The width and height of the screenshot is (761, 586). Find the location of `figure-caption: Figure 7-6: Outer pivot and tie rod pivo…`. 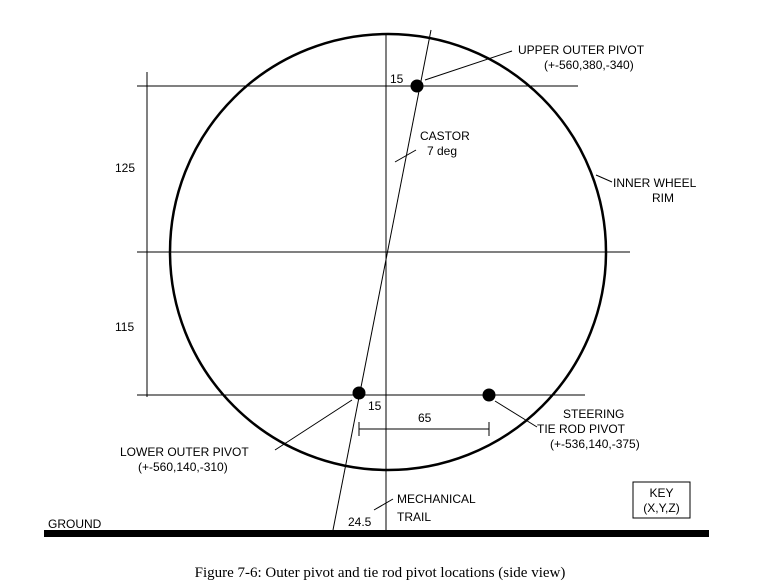

figure-caption: Figure 7-6: Outer pivot and tie rod pivo… is located at coordinates (380, 573).